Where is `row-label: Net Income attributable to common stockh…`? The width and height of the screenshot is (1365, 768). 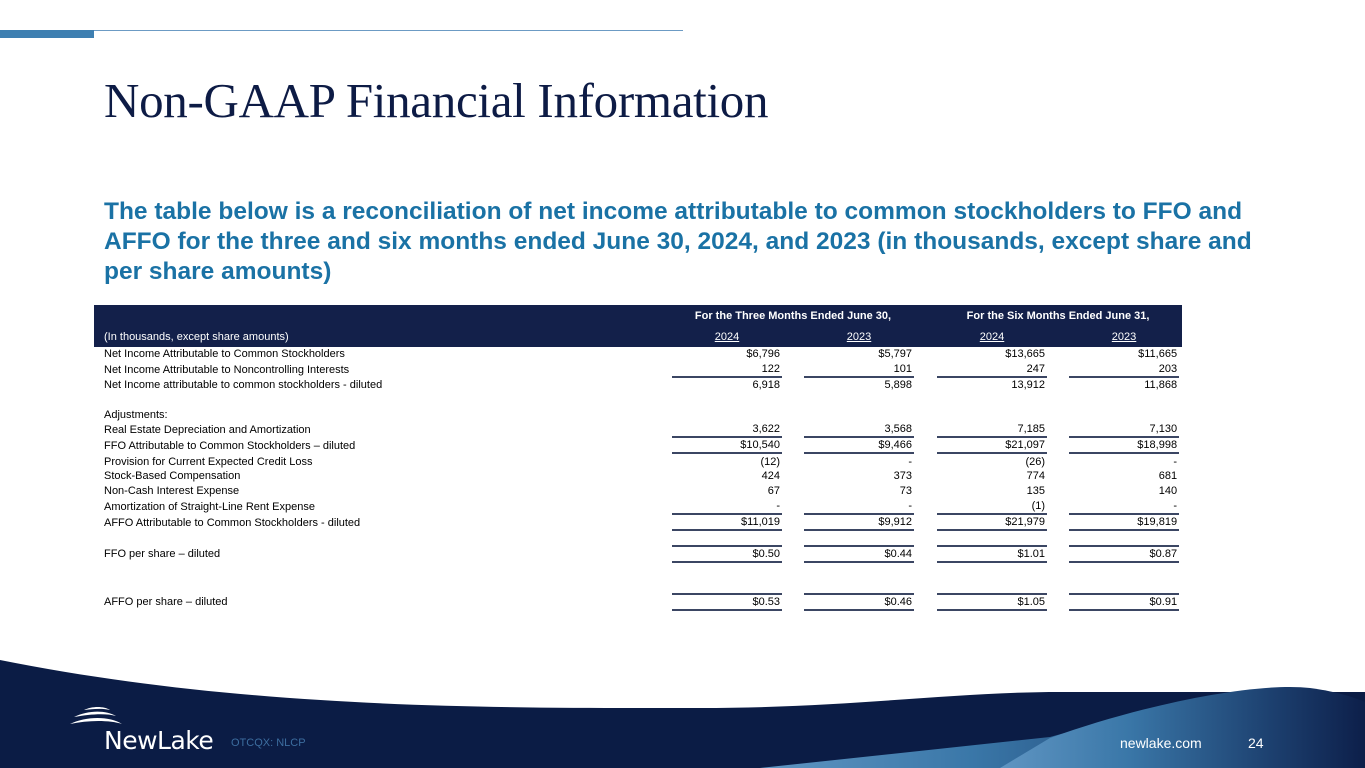
row-label: Net Income attributable to common stockh… is located at coordinates (243, 385).